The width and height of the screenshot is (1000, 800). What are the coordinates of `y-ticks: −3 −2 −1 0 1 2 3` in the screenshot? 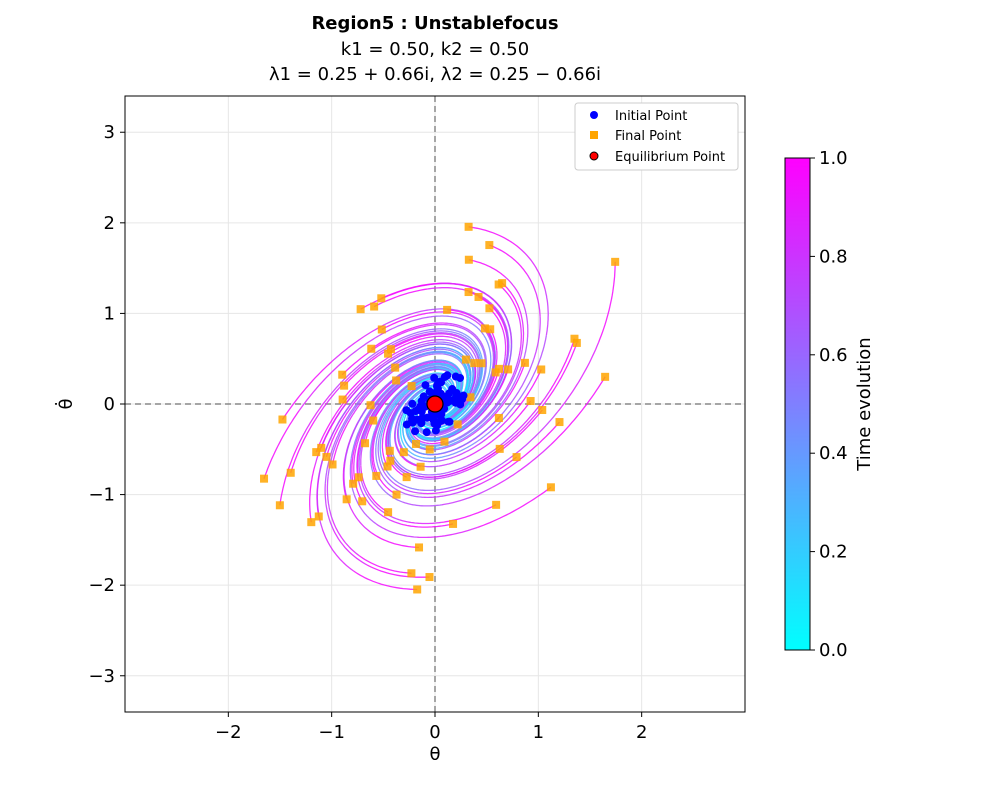 It's located at (106, 404).